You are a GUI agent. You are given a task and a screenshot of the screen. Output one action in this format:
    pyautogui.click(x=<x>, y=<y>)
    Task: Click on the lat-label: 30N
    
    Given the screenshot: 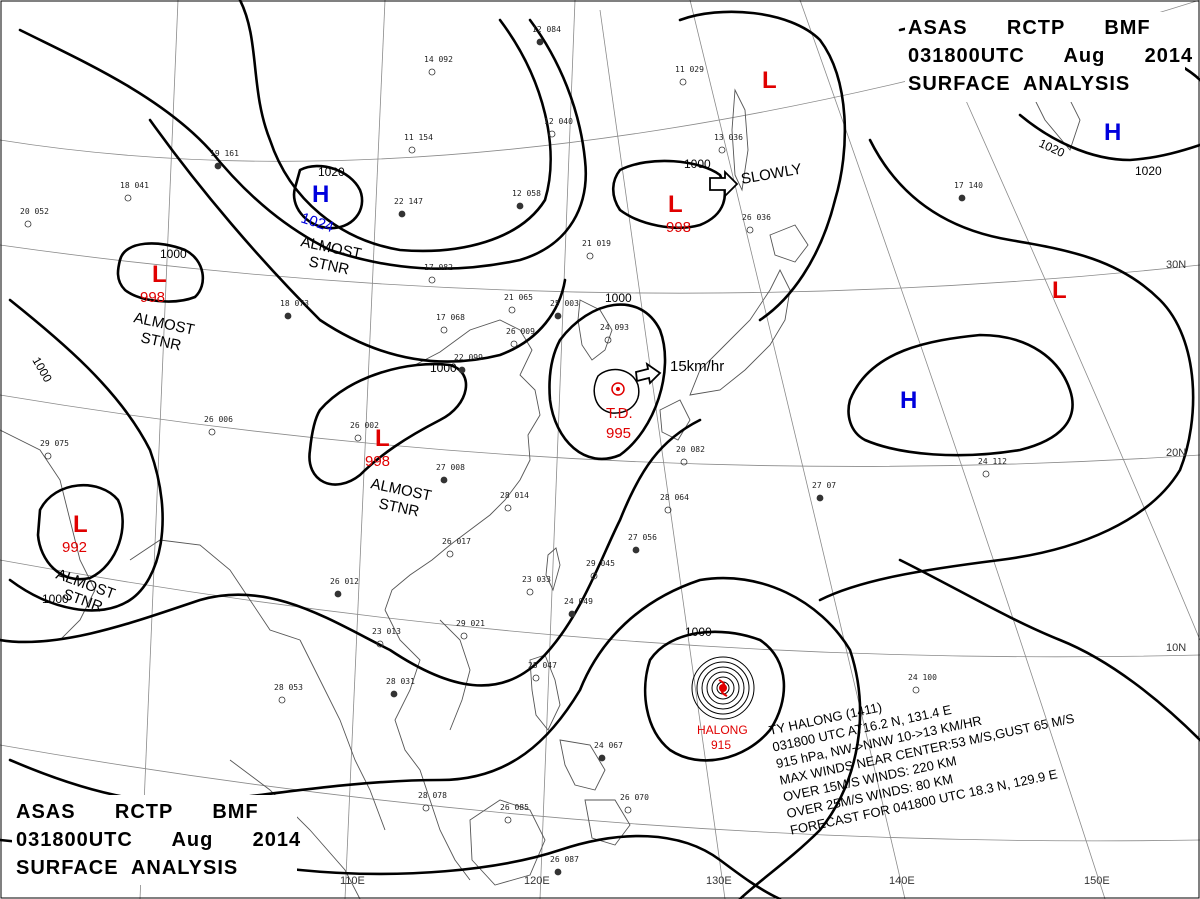 What is the action you would take?
    pyautogui.click(x=1176, y=265)
    